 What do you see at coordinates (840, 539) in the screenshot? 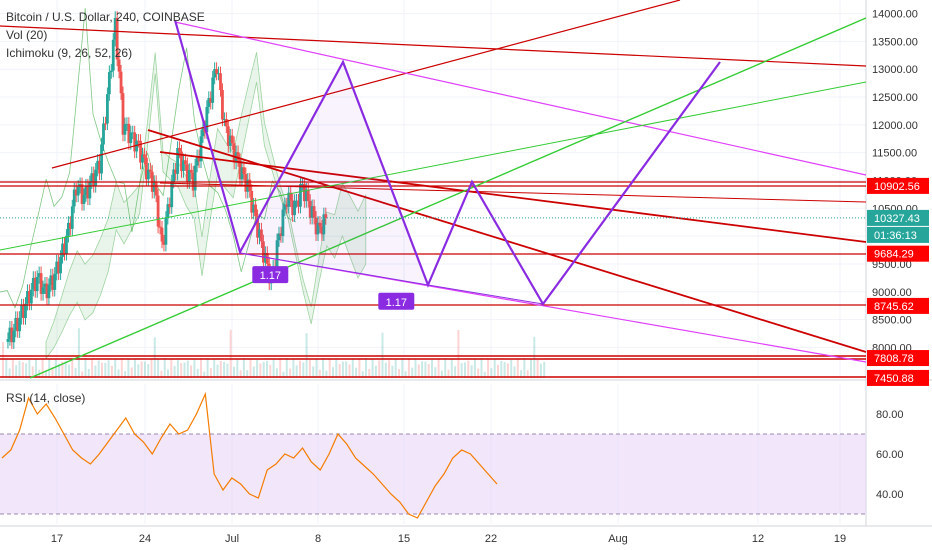
I see `time-tick-label: 19` at bounding box center [840, 539].